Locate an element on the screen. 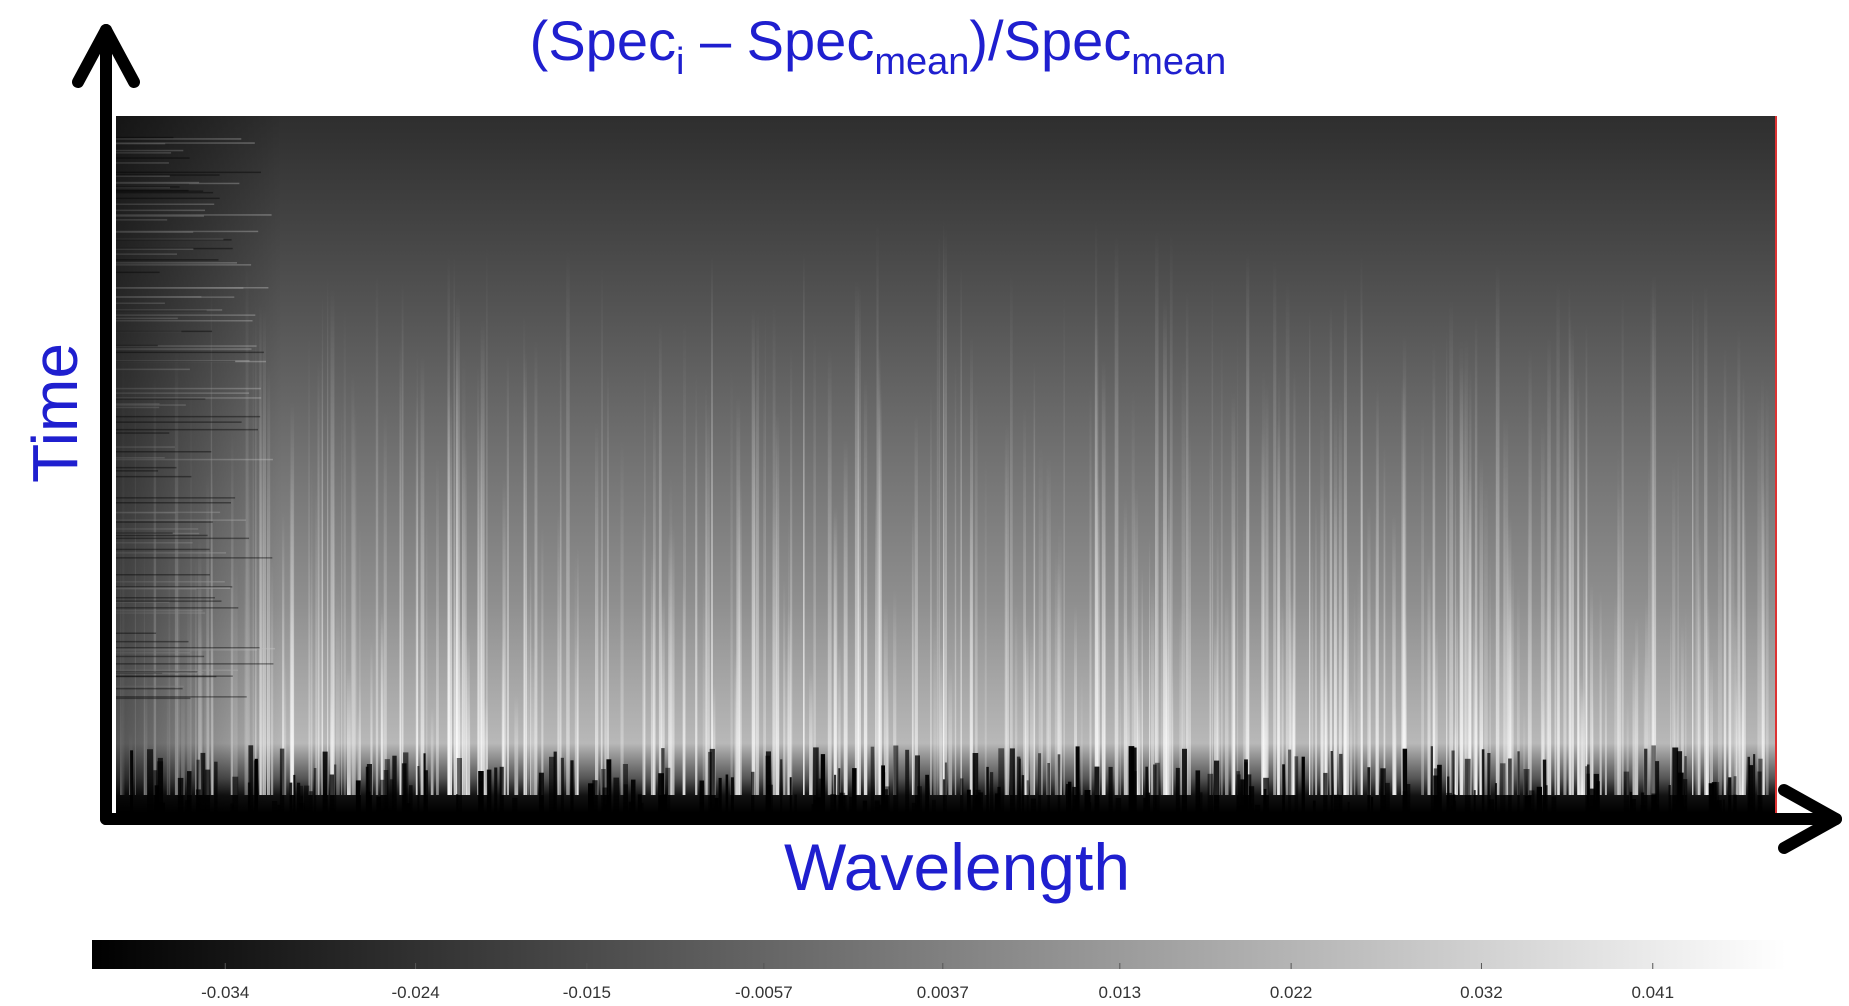 The width and height of the screenshot is (1849, 1006). chart-title: (Speci – Specmean)/Specmean is located at coordinates (878, 46).